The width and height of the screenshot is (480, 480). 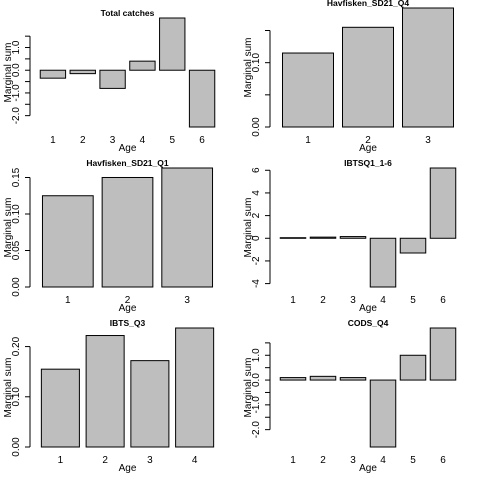 What do you see at coordinates (127, 163) in the screenshot?
I see `chart-title: Havfisken_SD21_Q1` at bounding box center [127, 163].